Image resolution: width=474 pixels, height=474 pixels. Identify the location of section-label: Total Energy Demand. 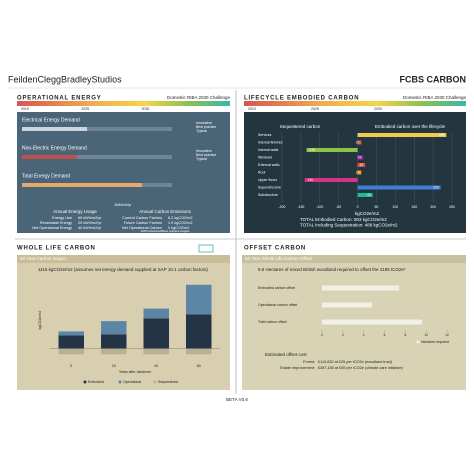
(46, 176).